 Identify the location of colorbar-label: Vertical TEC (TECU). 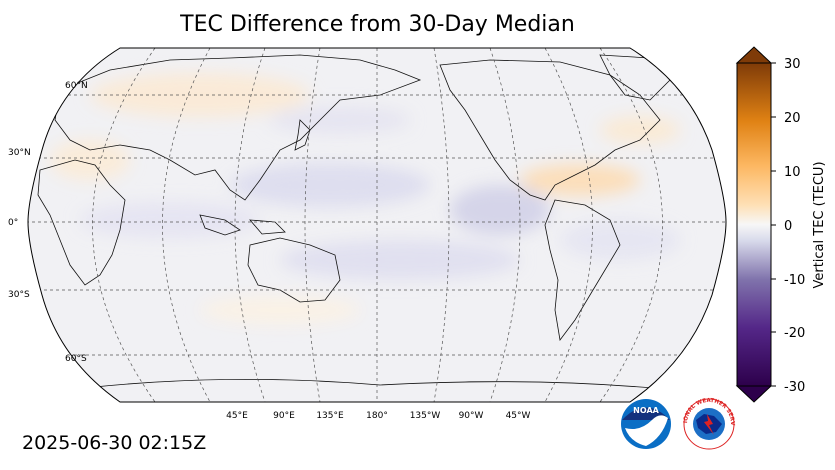
(819, 224).